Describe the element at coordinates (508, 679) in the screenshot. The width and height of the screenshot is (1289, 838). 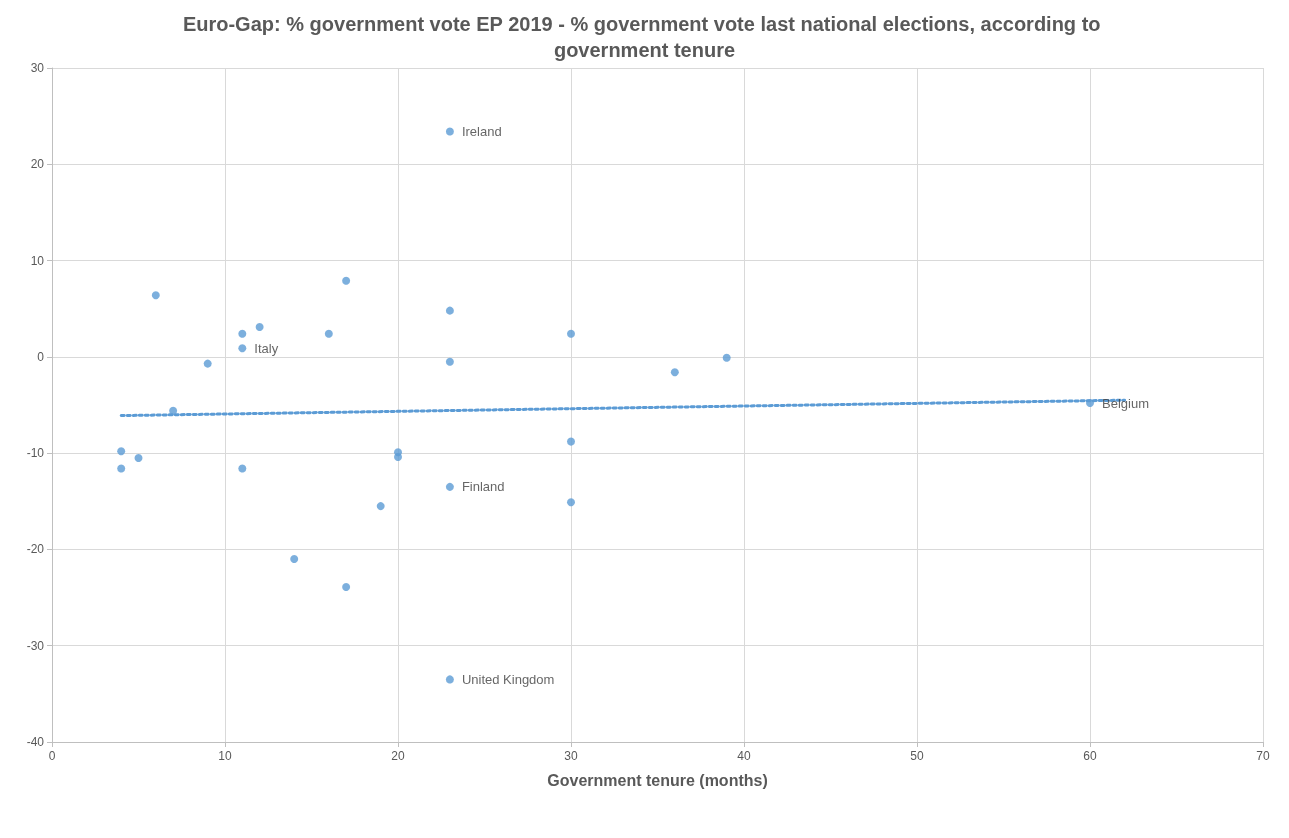
I see `data-label: United Kingdom` at that location.